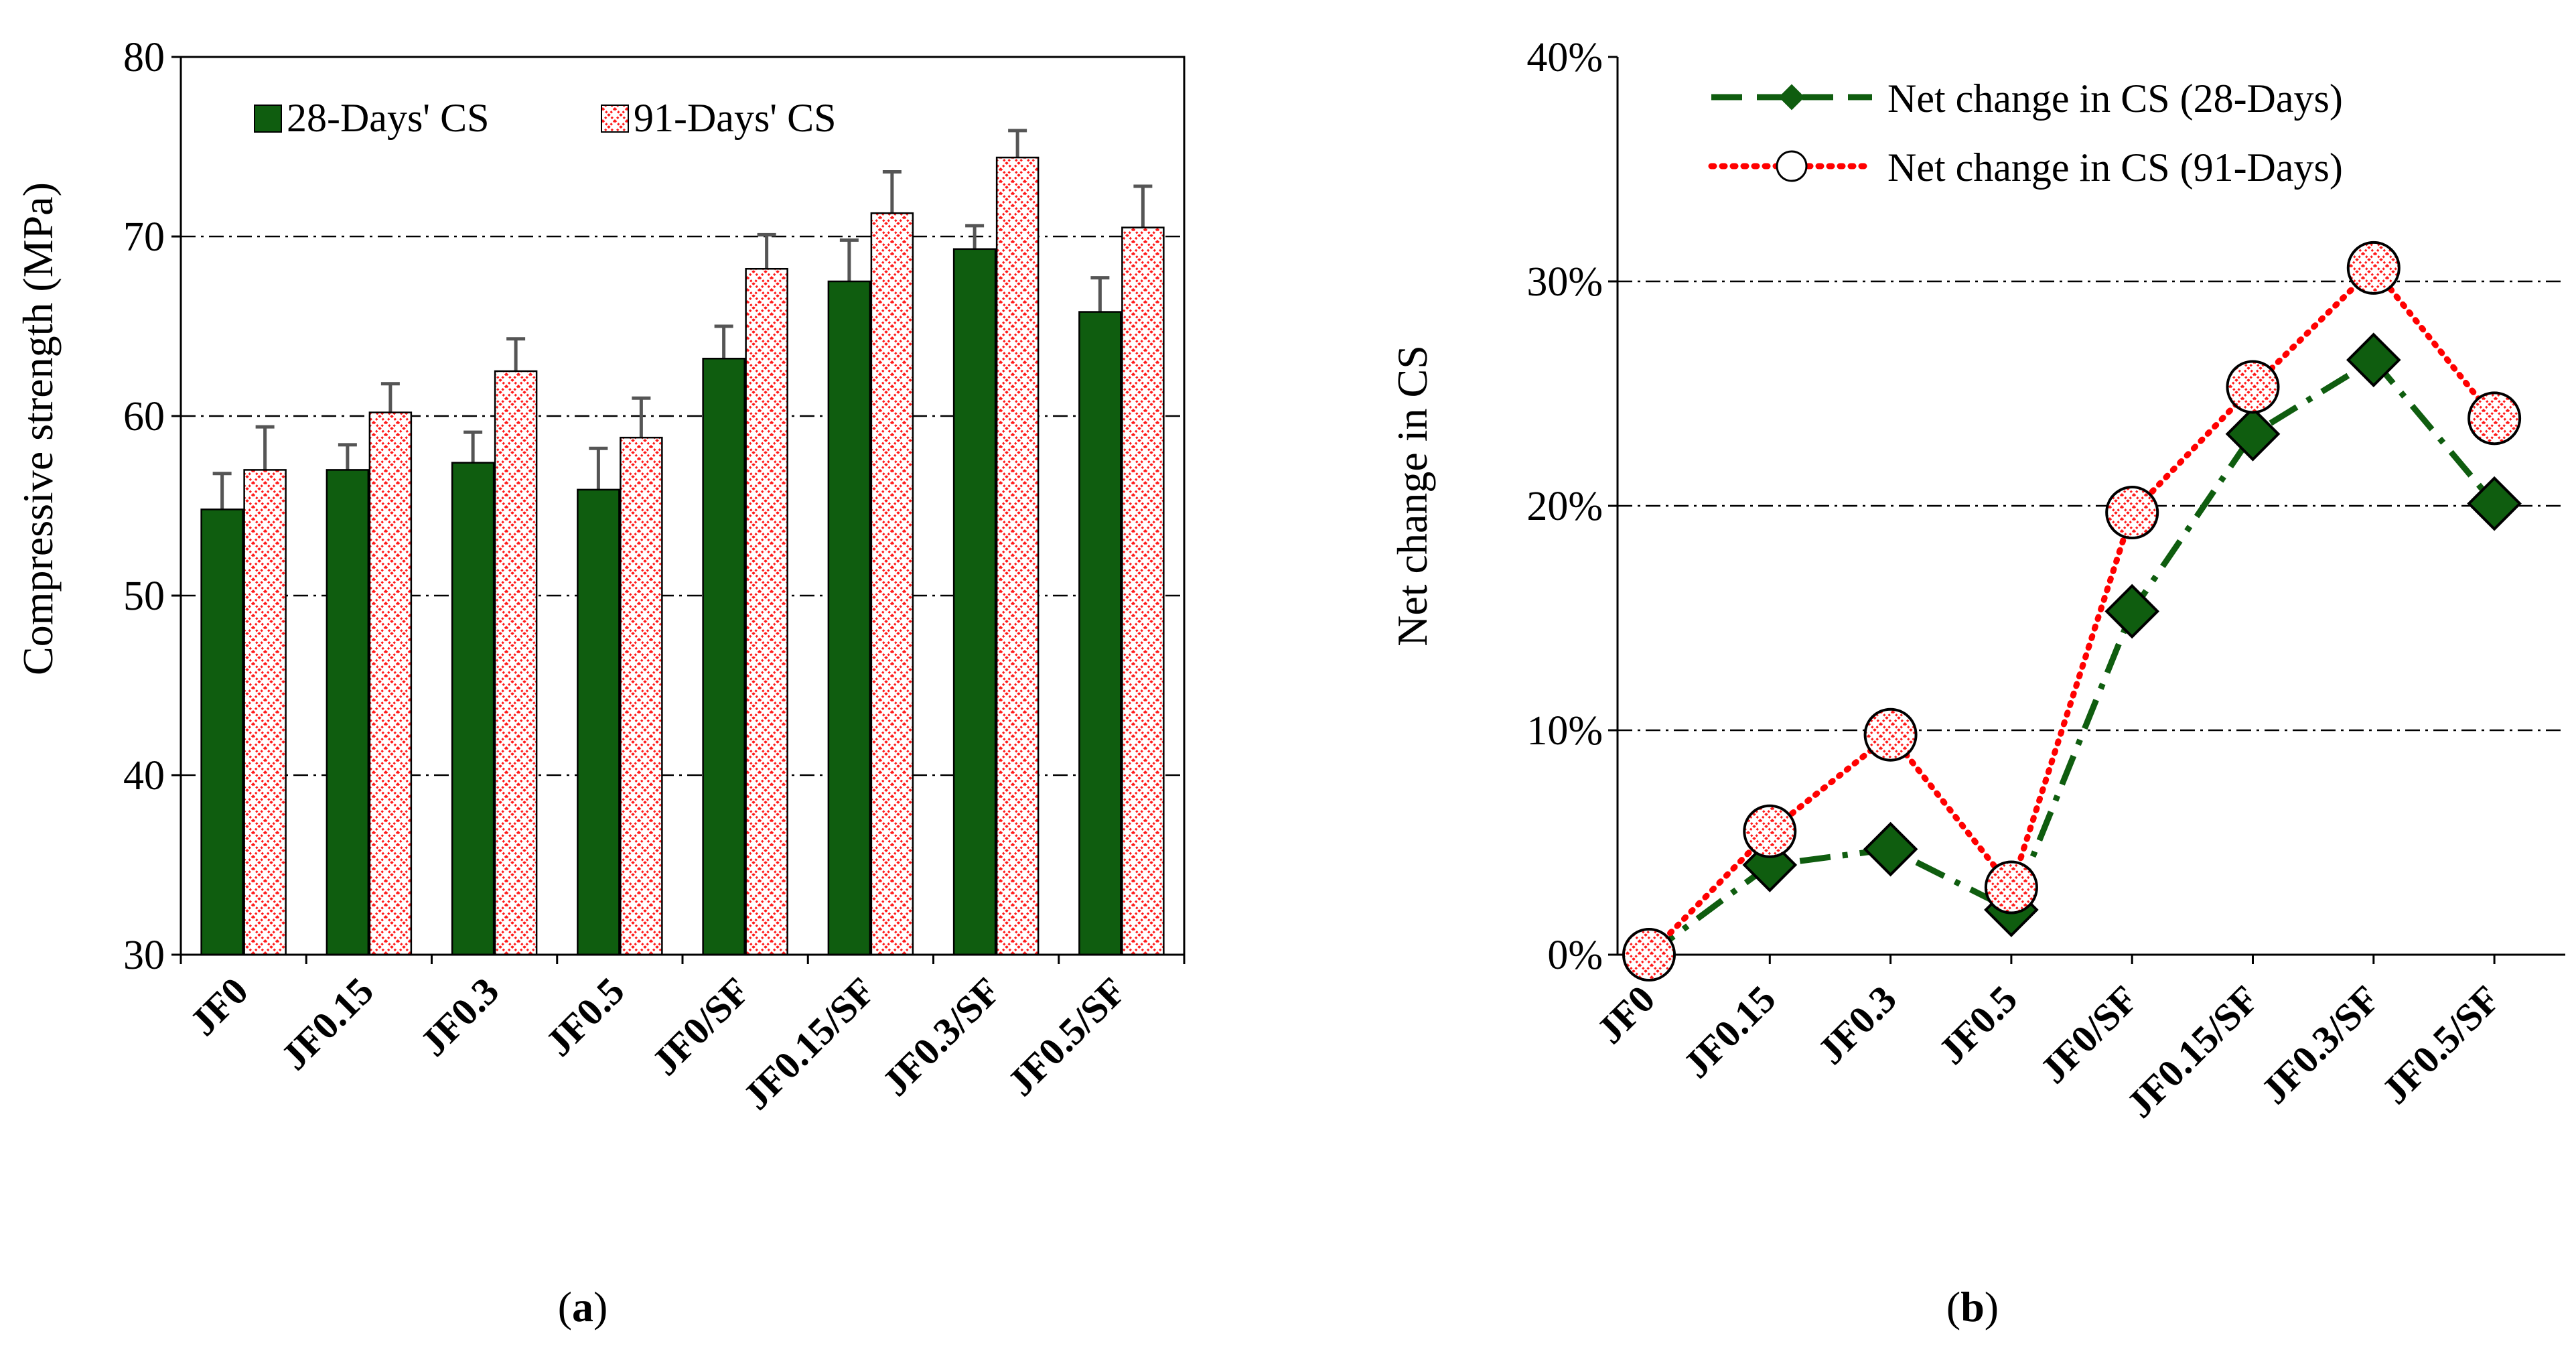 This screenshot has width=2576, height=1356. I want to click on line-chart-gridlines, so click(2091, 506).